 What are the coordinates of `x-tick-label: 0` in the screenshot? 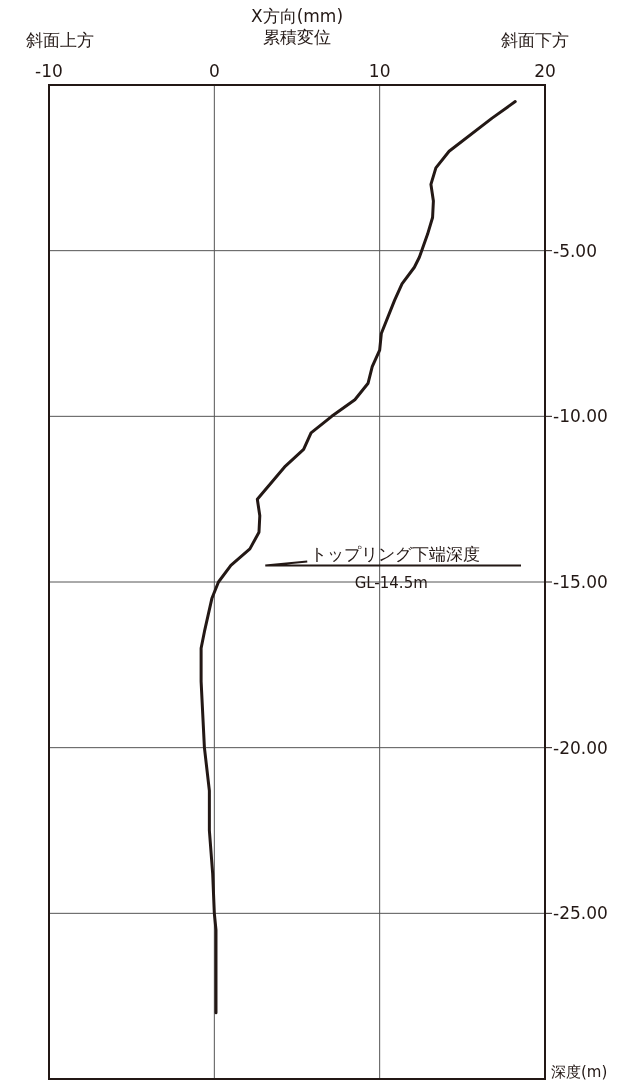 It's located at (214, 71).